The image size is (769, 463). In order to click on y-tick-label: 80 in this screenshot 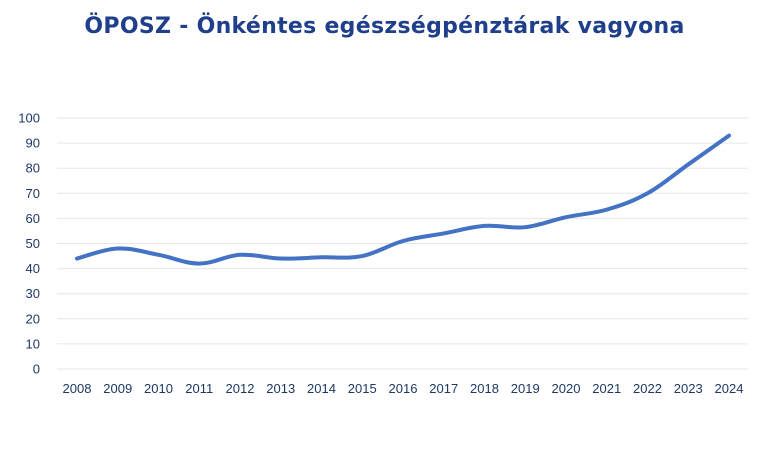, I will do `click(33, 168)`.